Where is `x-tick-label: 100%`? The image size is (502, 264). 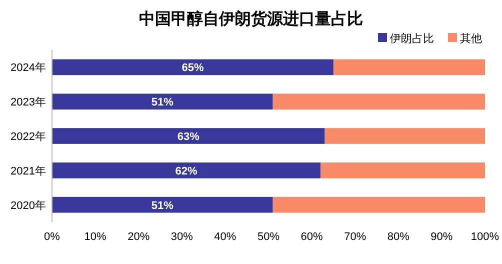 x-tick-label: 100% is located at coordinates (485, 237).